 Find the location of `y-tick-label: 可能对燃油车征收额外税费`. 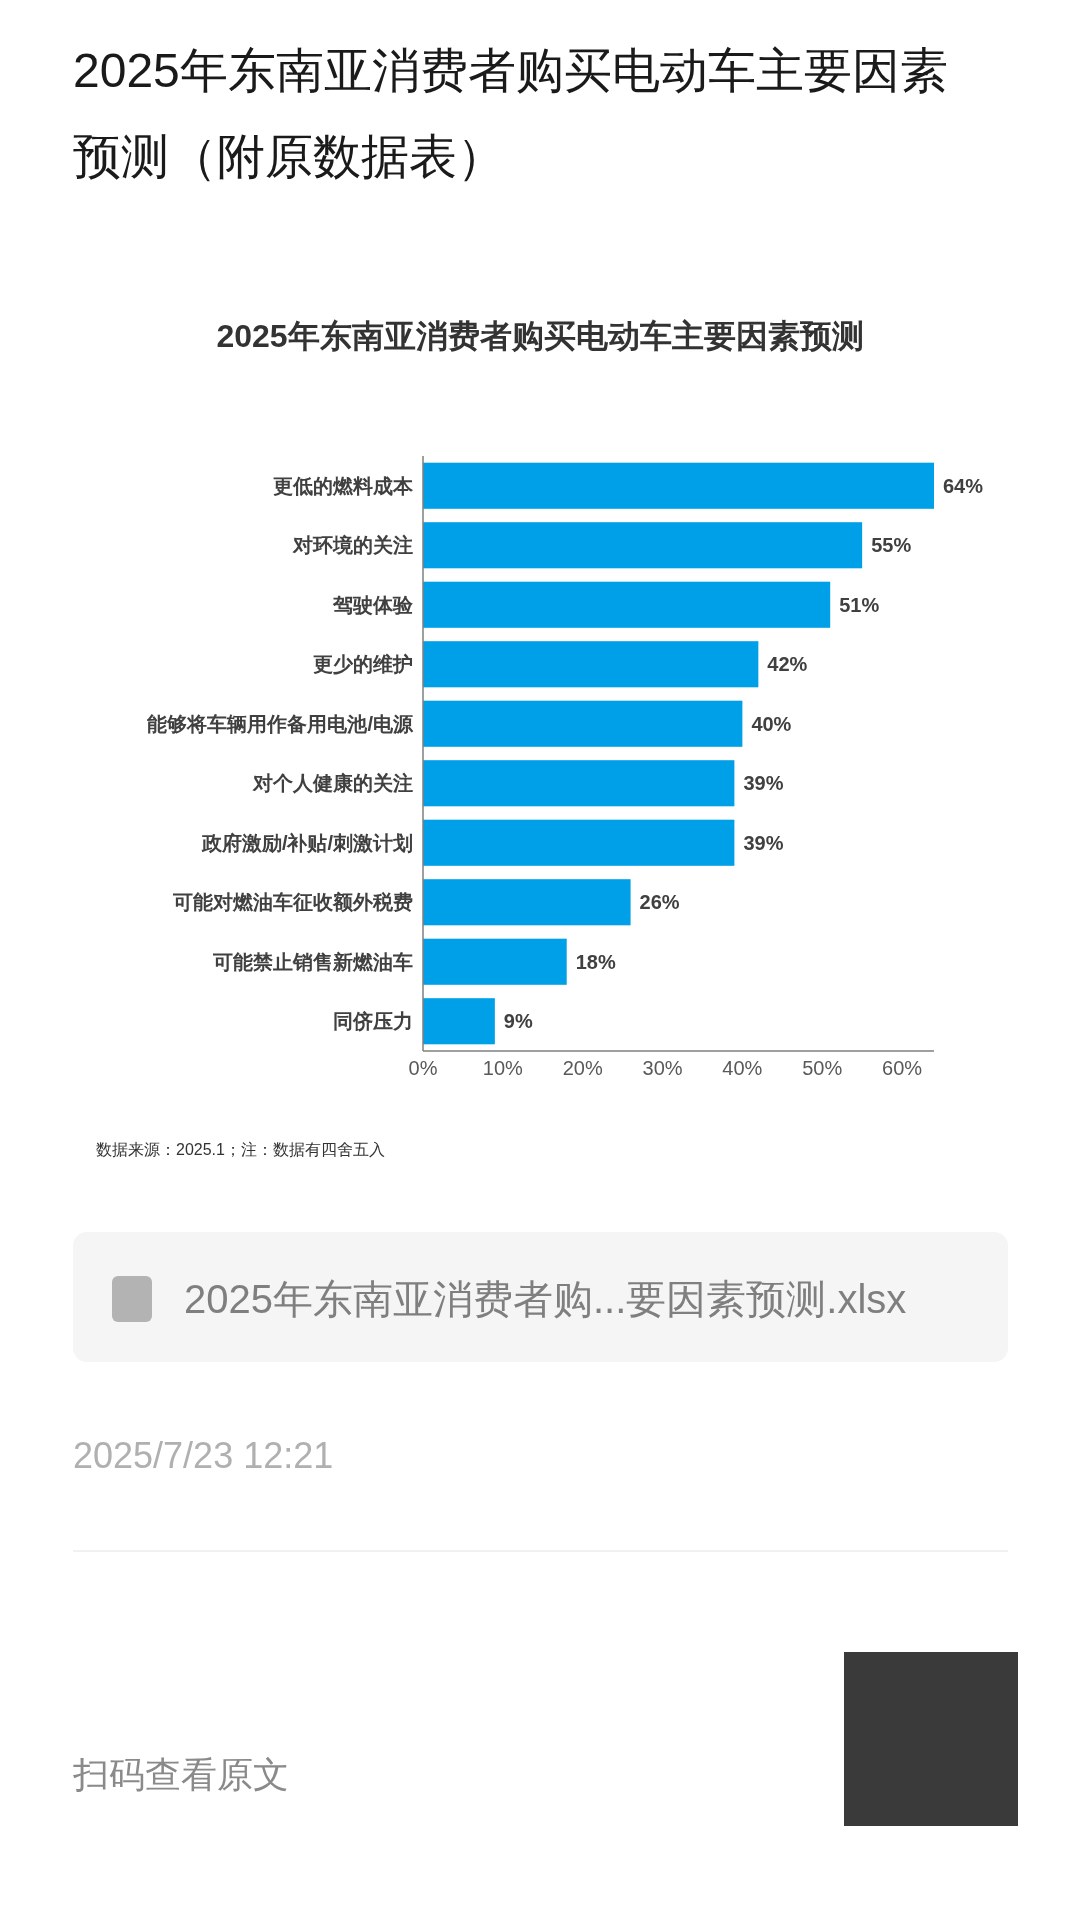

y-tick-label: 可能对燃油车征收额外税费 is located at coordinates (292, 902).